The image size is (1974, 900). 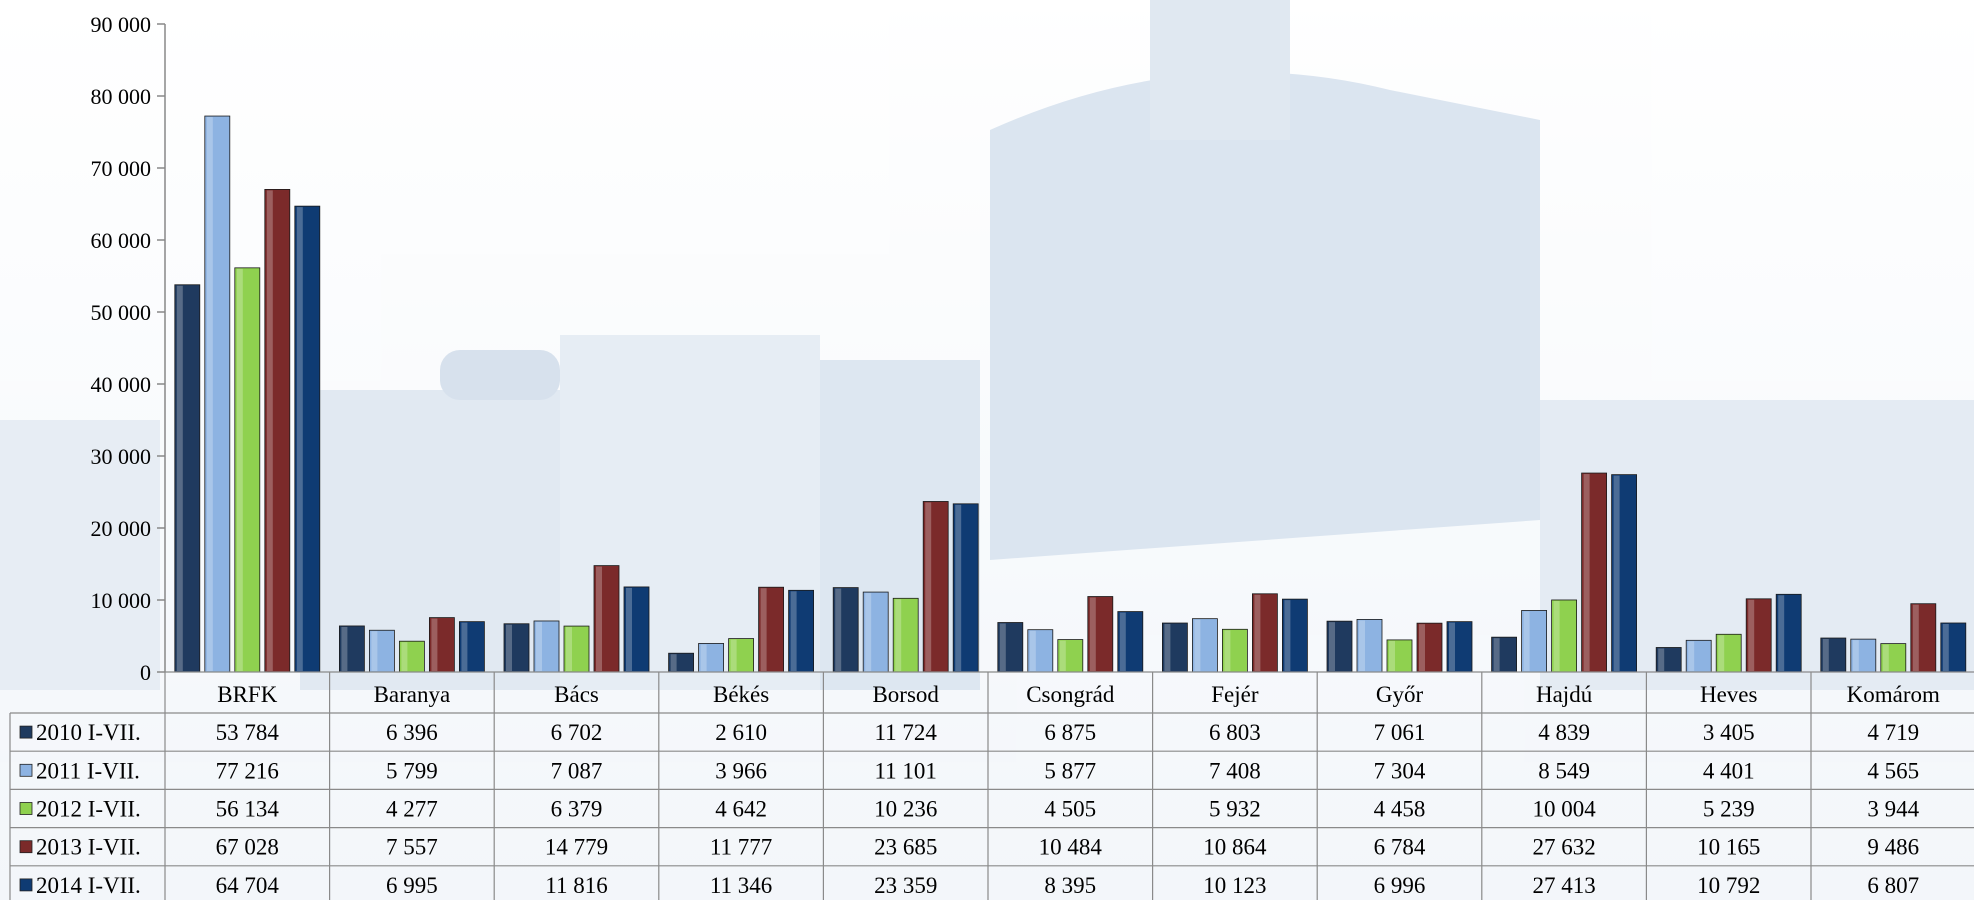 I want to click on category-label: Borsod, so click(x=905, y=694).